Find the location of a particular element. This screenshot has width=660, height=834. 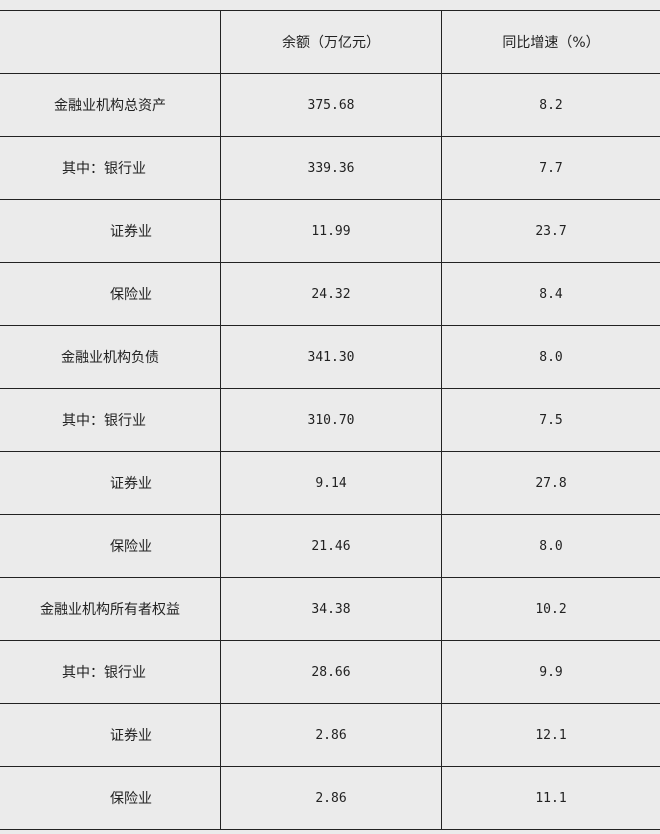

row-amount: 24.32 is located at coordinates (331, 294).